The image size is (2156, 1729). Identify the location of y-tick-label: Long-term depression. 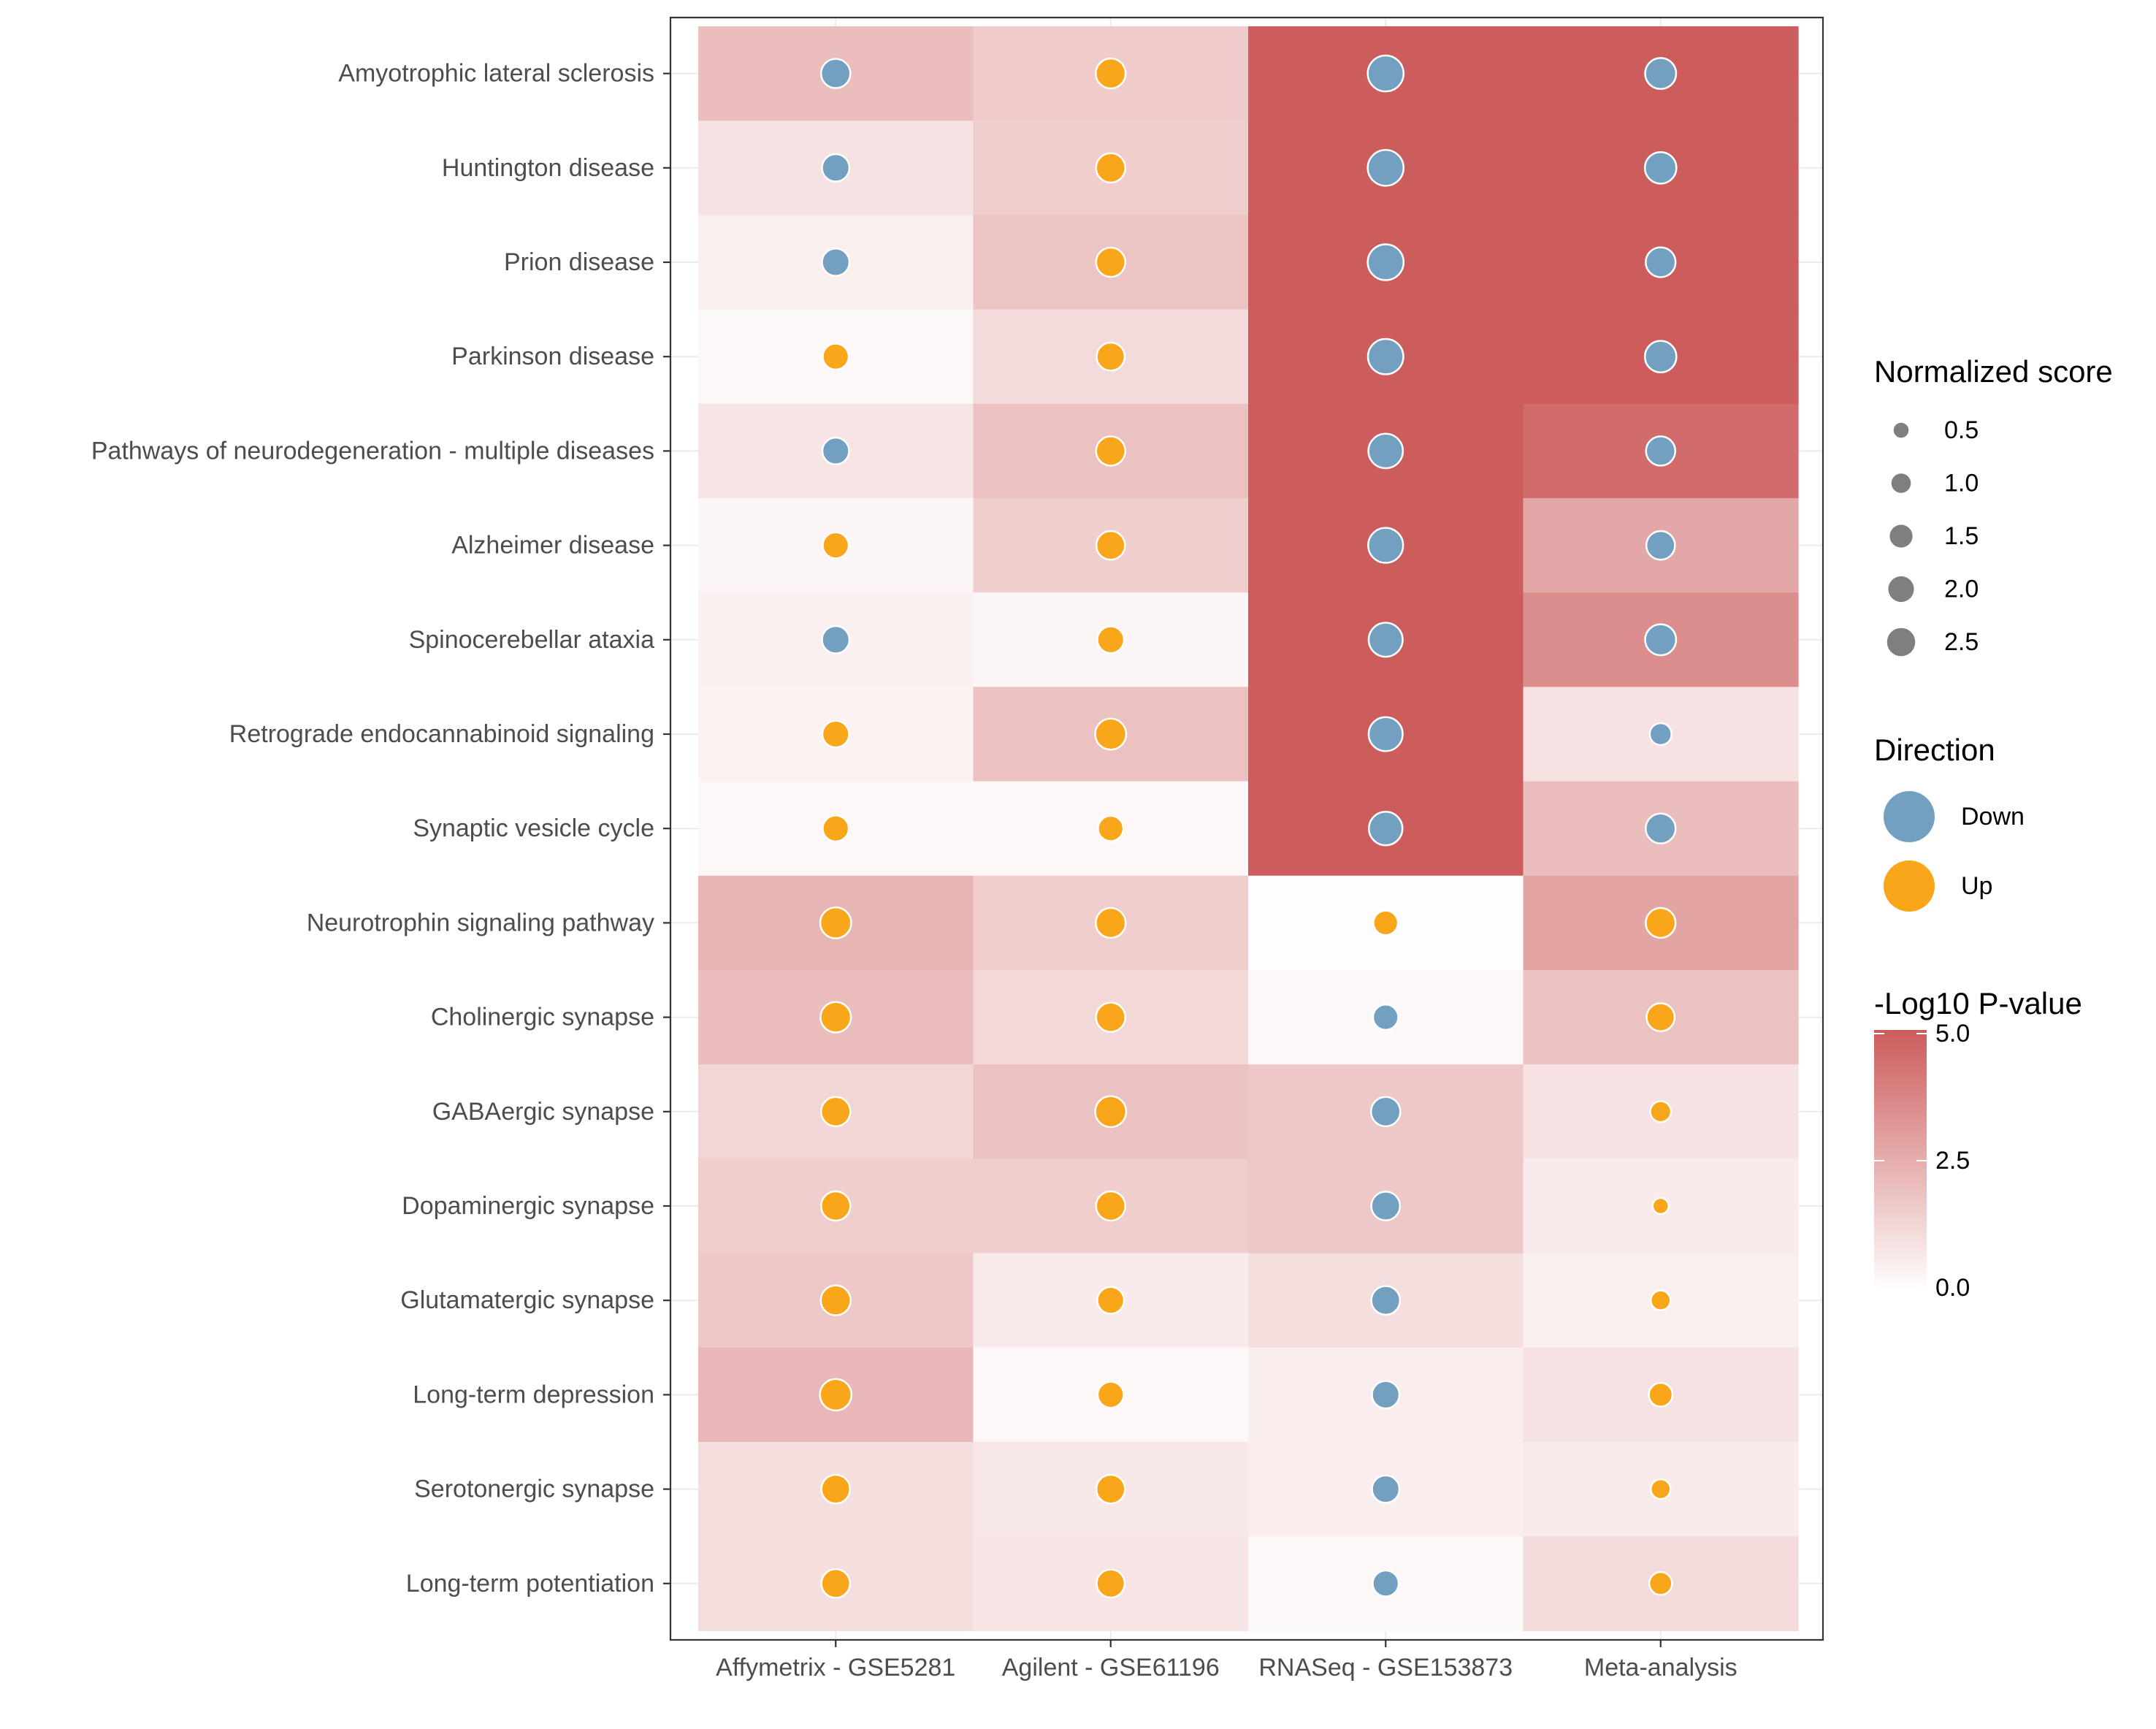
(533, 1394).